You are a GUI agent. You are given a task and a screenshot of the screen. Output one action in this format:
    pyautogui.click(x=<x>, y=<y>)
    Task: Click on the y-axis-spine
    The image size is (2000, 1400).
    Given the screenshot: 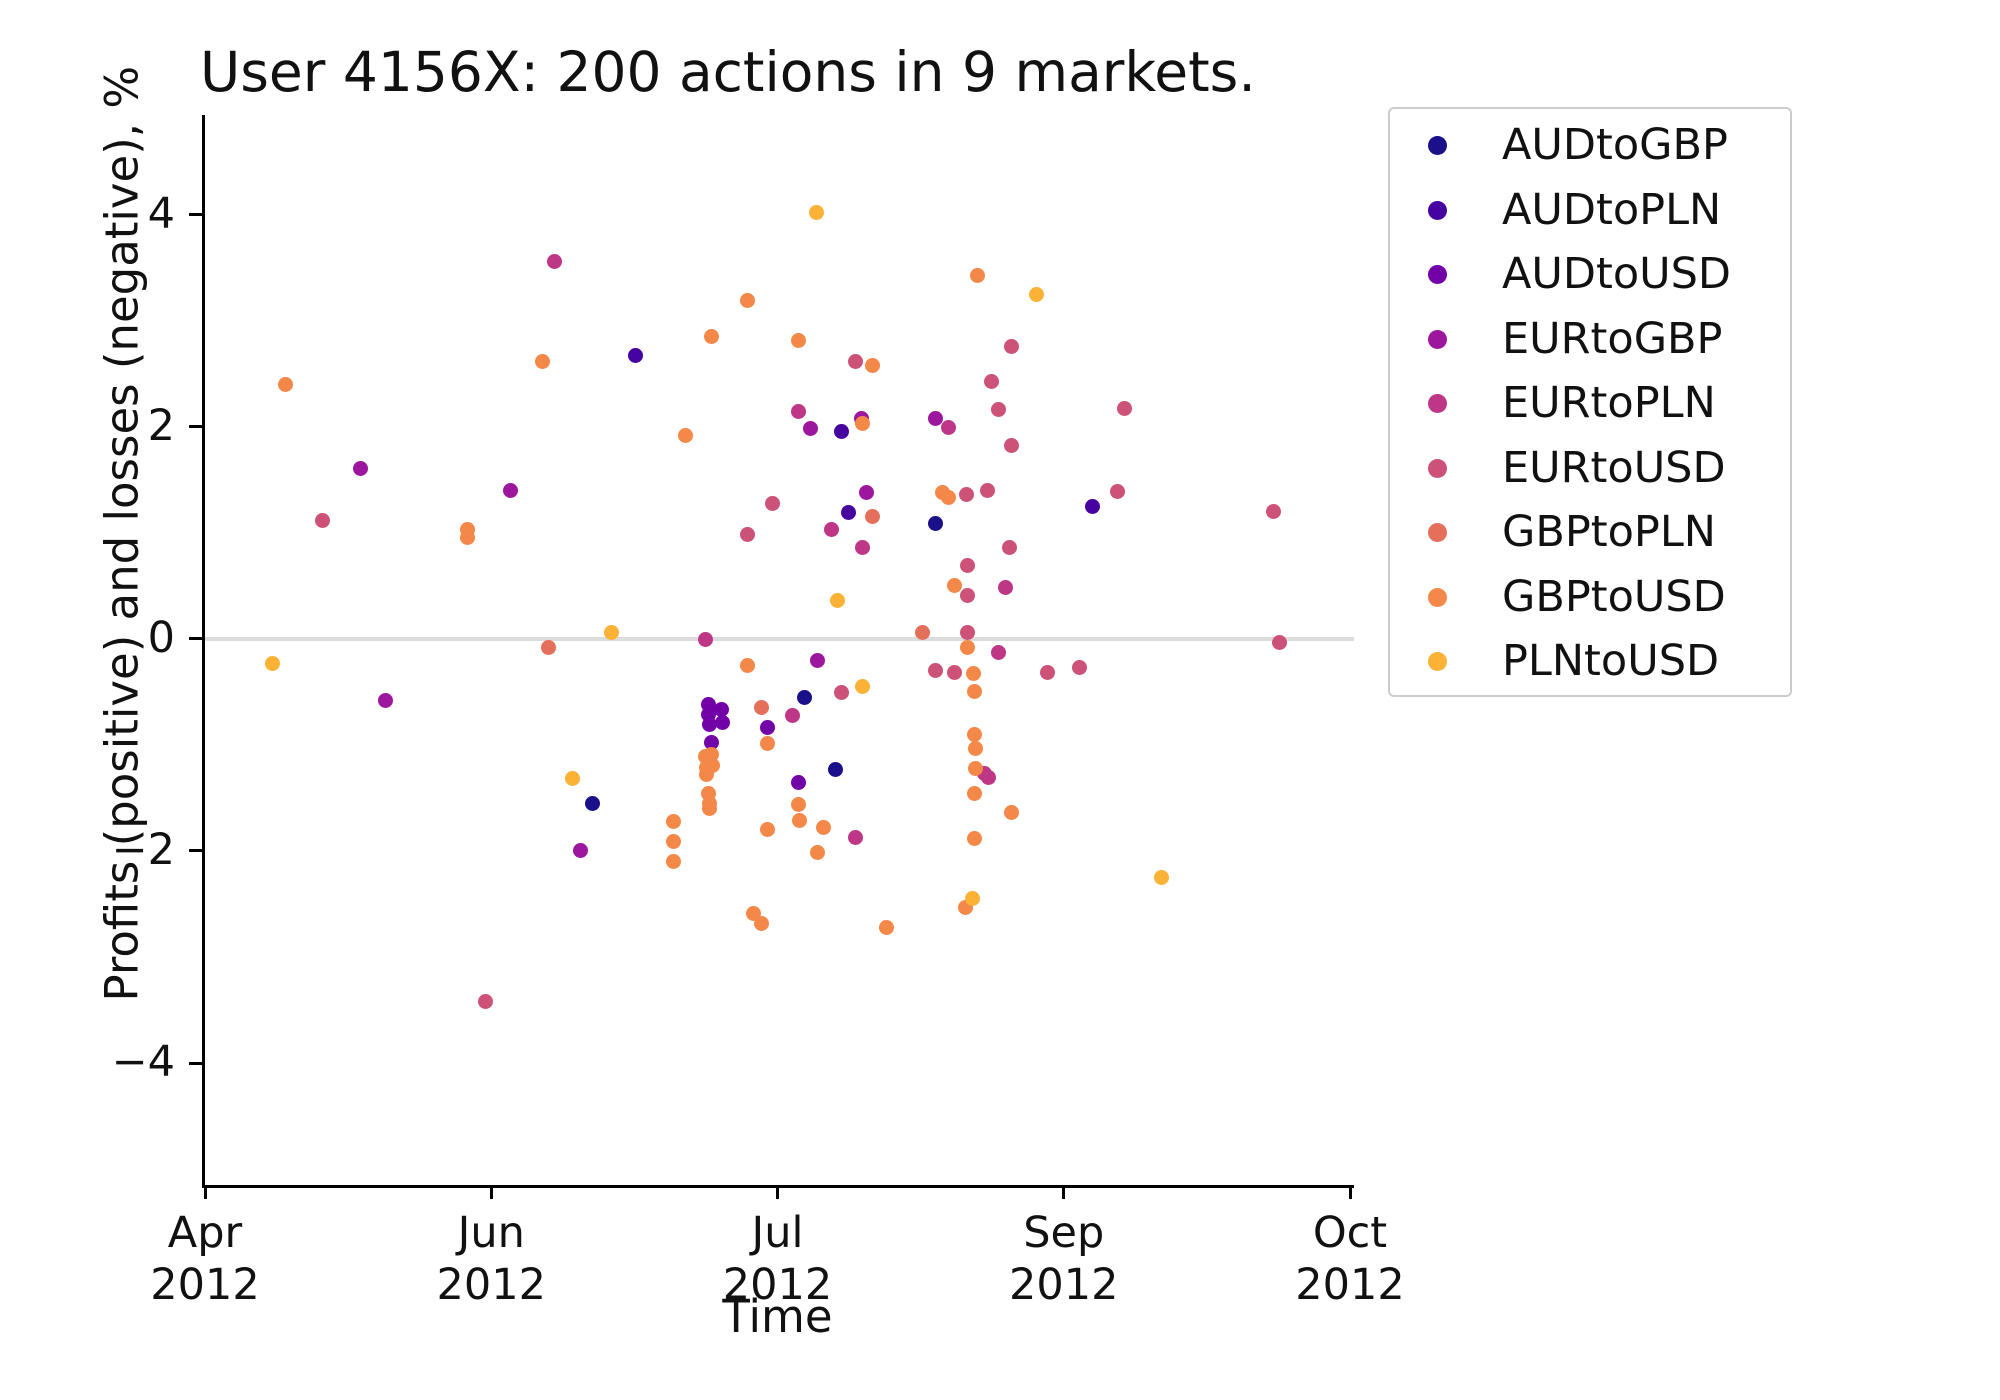 What is the action you would take?
    pyautogui.click(x=203, y=651)
    